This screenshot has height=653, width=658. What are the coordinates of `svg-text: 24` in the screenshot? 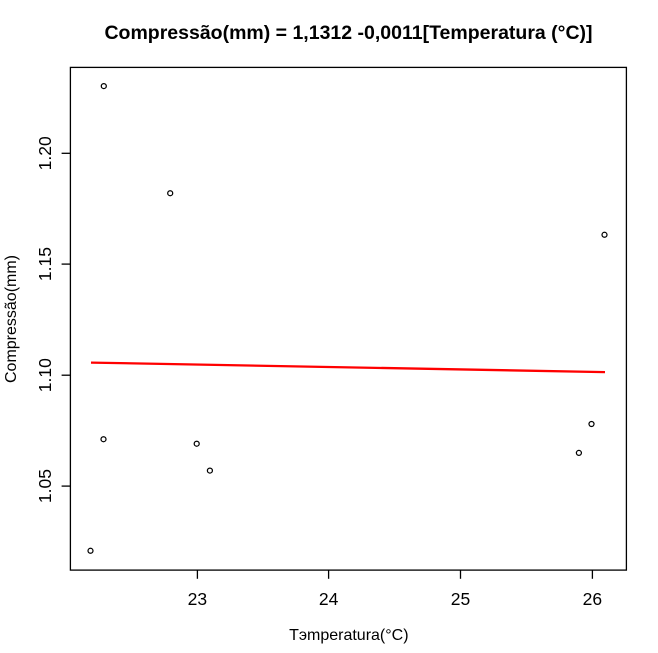 It's located at (329, 599).